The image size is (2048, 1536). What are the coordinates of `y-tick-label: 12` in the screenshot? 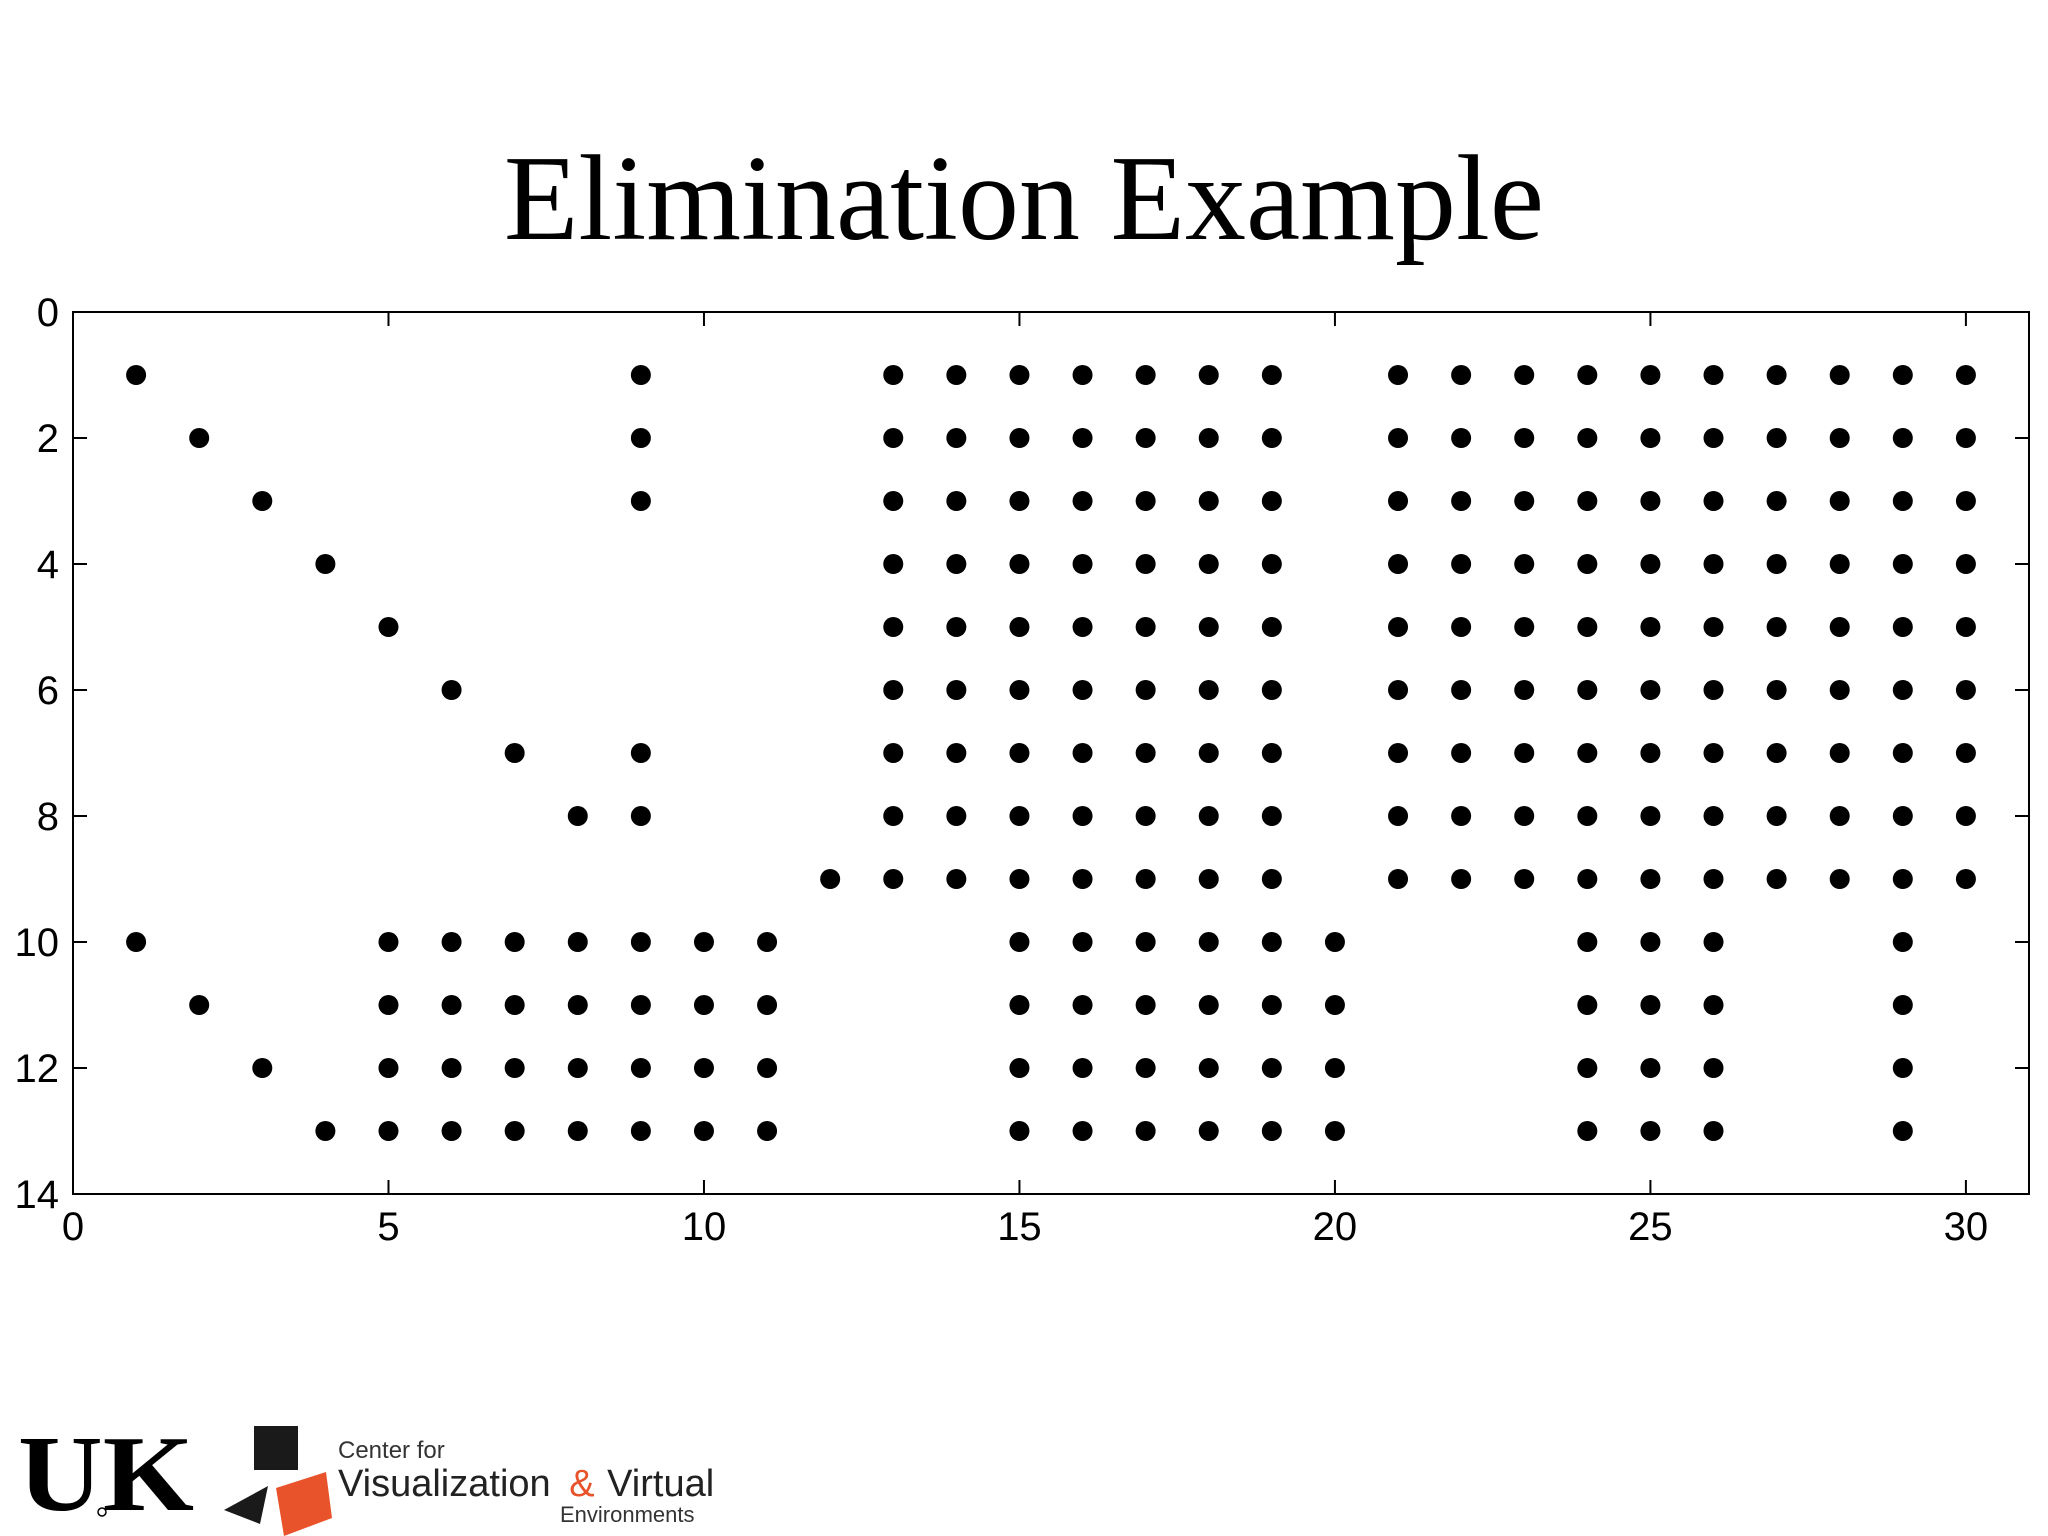 It's located at (37, 1069).